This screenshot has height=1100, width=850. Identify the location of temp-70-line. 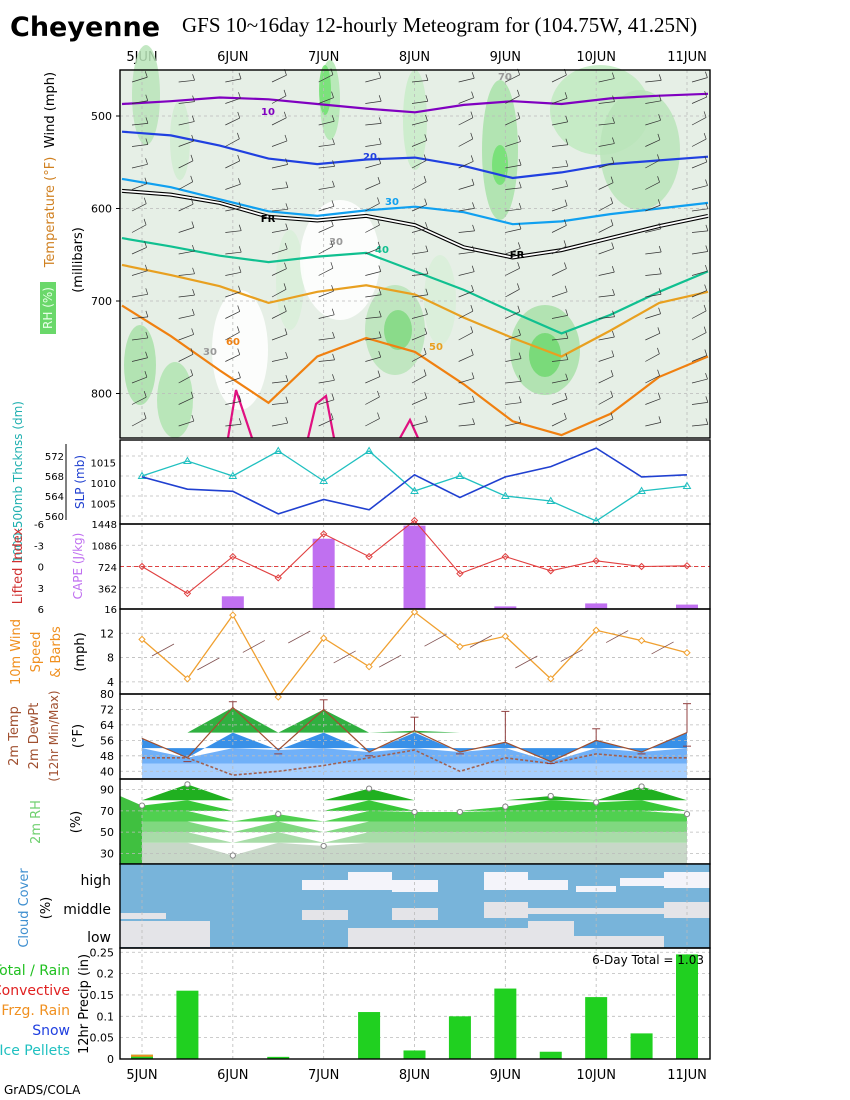
(321, 416).